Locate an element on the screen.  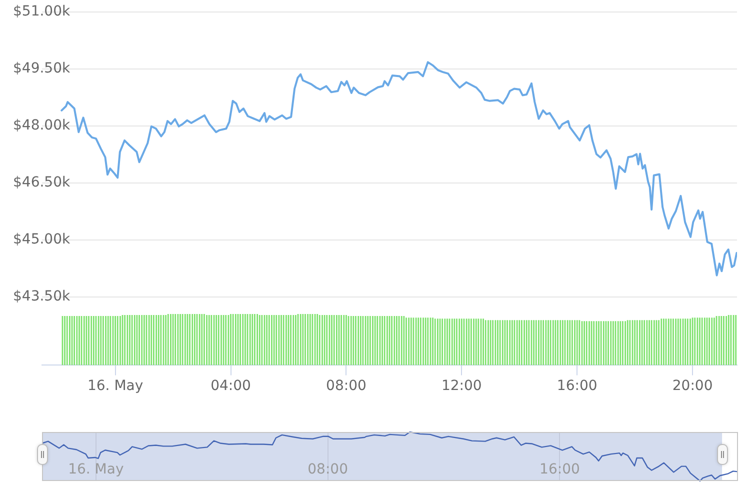
y-tick-label: $45.00k is located at coordinates (42, 240).